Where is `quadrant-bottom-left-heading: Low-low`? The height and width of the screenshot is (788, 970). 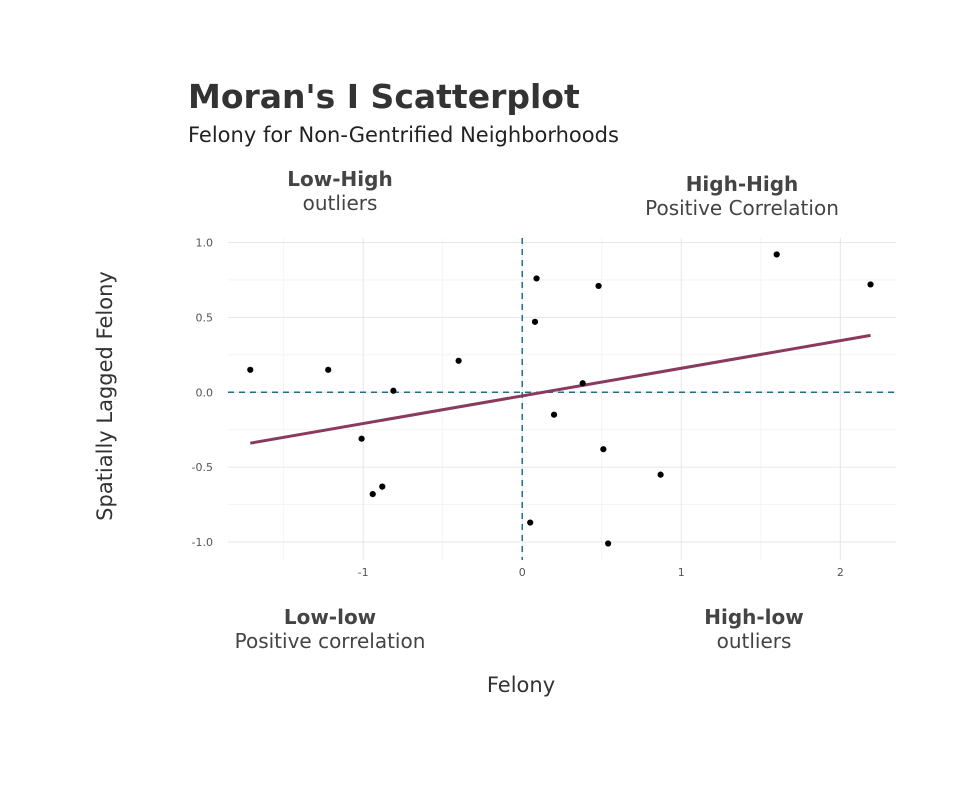
quadrant-bottom-left-heading: Low-low is located at coordinates (330, 617).